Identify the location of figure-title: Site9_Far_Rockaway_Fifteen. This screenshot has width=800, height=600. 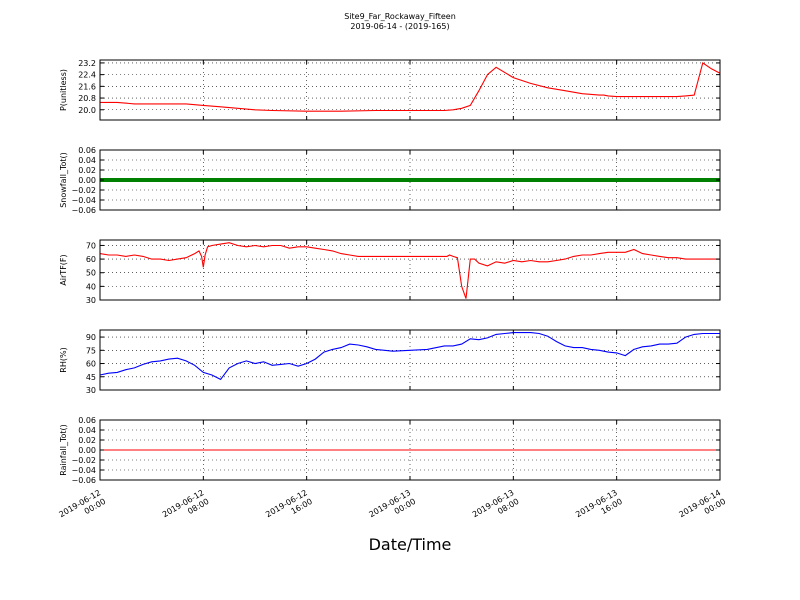
(400, 16).